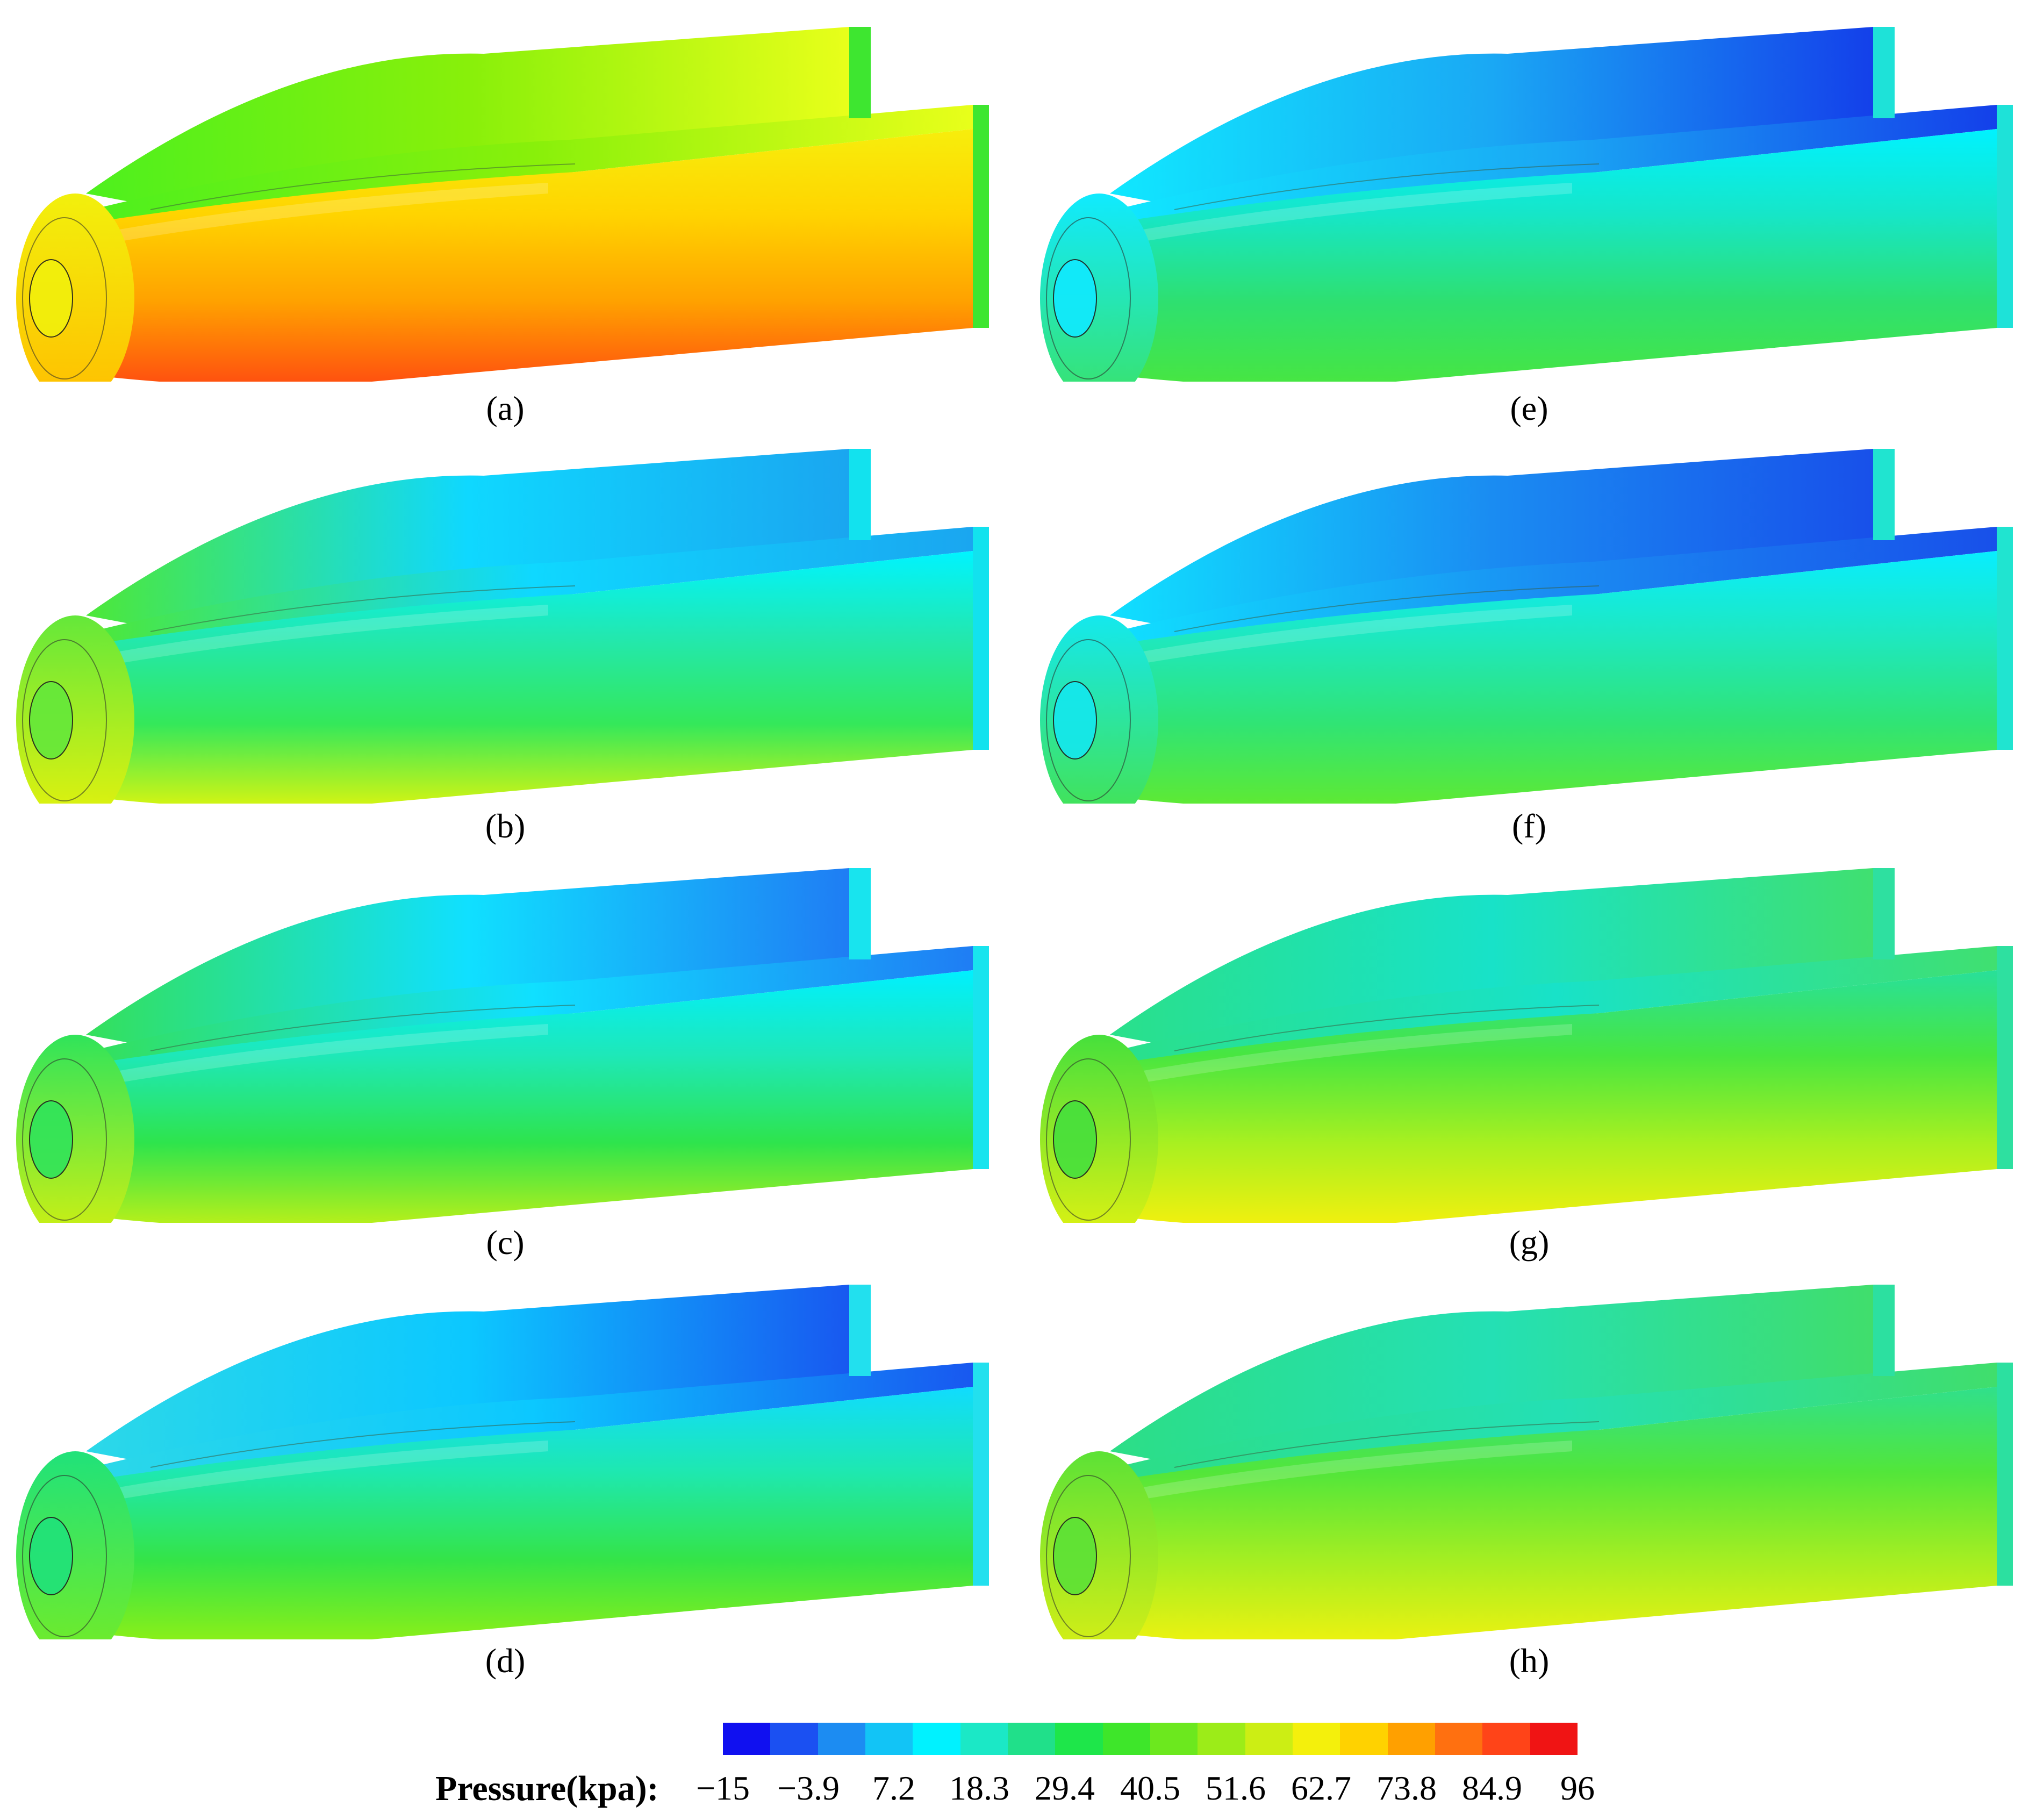 The image size is (2029, 1820). What do you see at coordinates (505, 408) in the screenshot?
I see `panel-label-a: (a)` at bounding box center [505, 408].